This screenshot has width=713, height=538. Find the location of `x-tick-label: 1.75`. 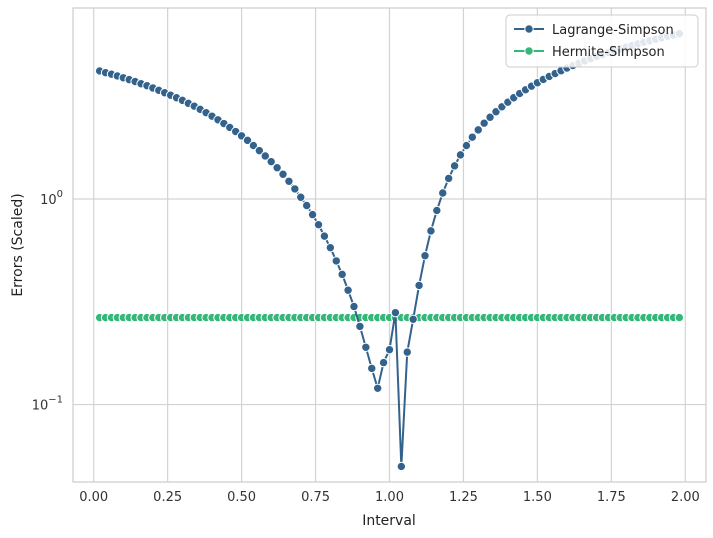

x-tick-label: 1.75 is located at coordinates (611, 497).